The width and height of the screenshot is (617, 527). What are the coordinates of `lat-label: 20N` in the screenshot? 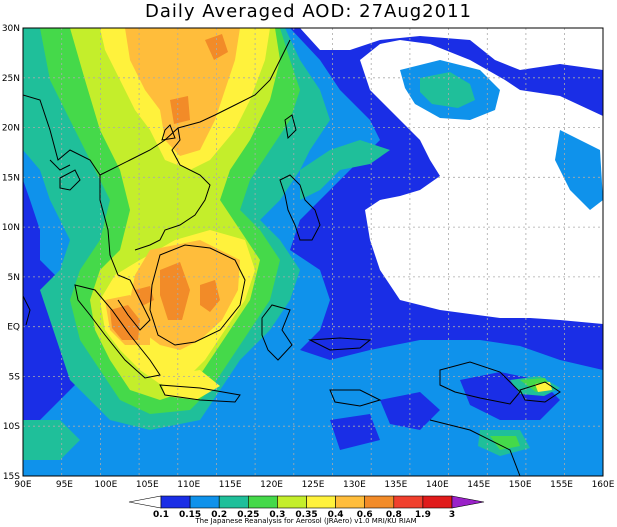 It's located at (11, 129).